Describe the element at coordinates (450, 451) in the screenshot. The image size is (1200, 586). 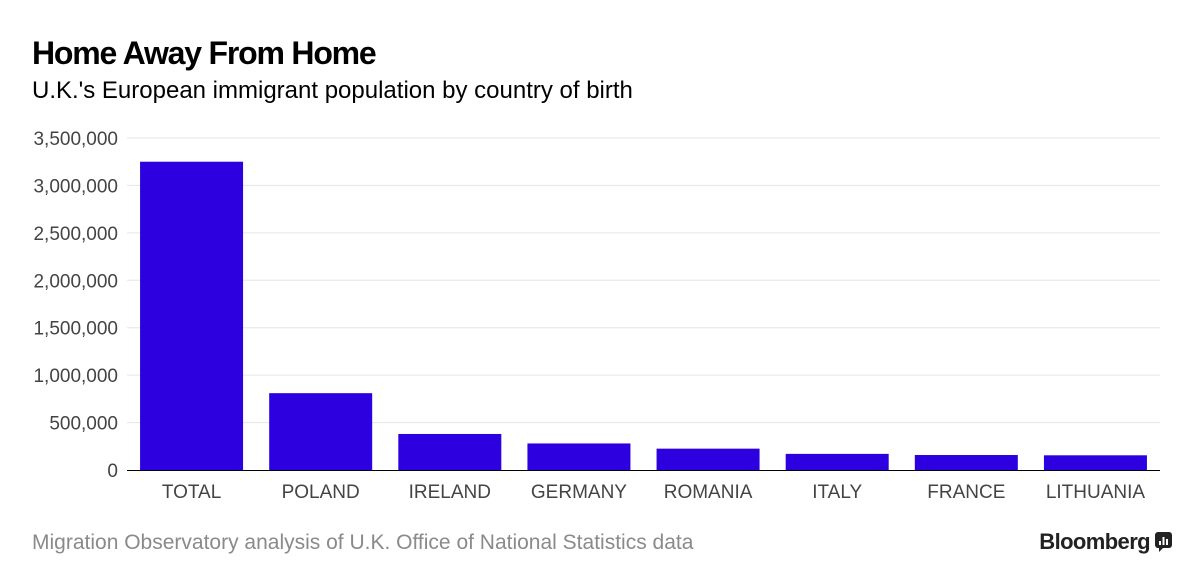
I see `bar-ireland` at that location.